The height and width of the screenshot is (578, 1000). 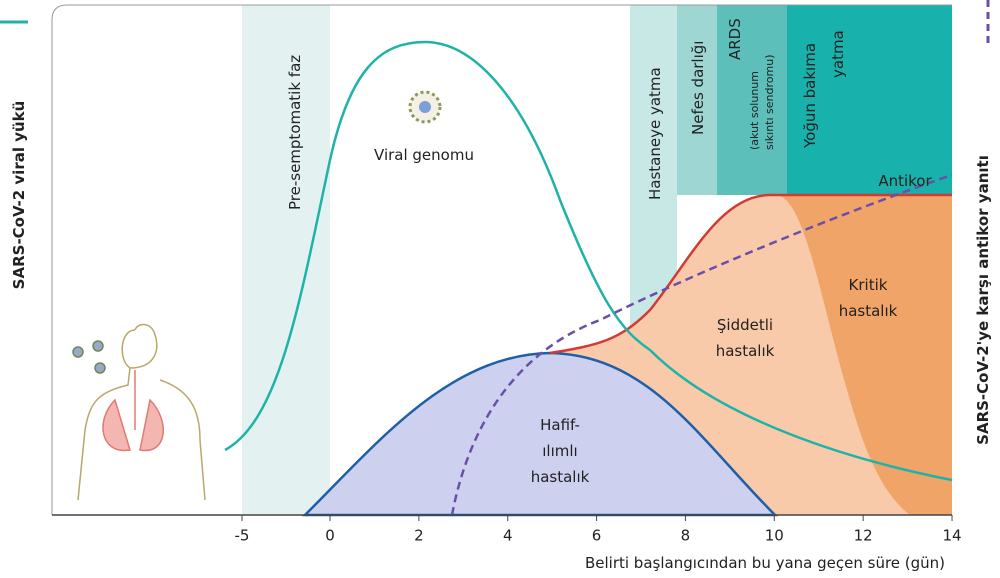 I want to click on severe-label: Şiddetli, so click(x=745, y=325).